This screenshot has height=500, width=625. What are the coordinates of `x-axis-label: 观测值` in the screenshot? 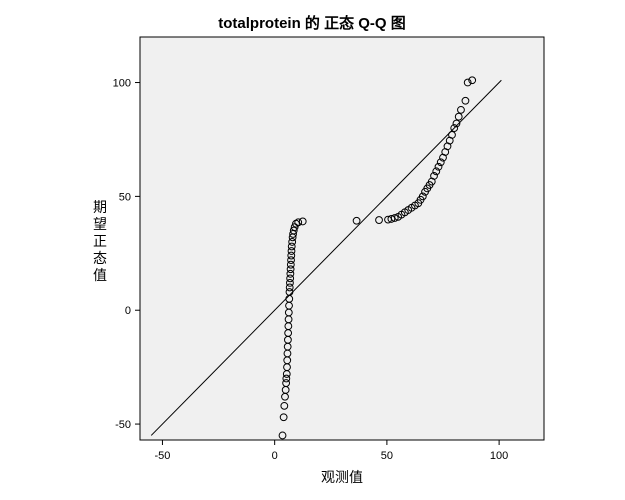 It's located at (342, 478).